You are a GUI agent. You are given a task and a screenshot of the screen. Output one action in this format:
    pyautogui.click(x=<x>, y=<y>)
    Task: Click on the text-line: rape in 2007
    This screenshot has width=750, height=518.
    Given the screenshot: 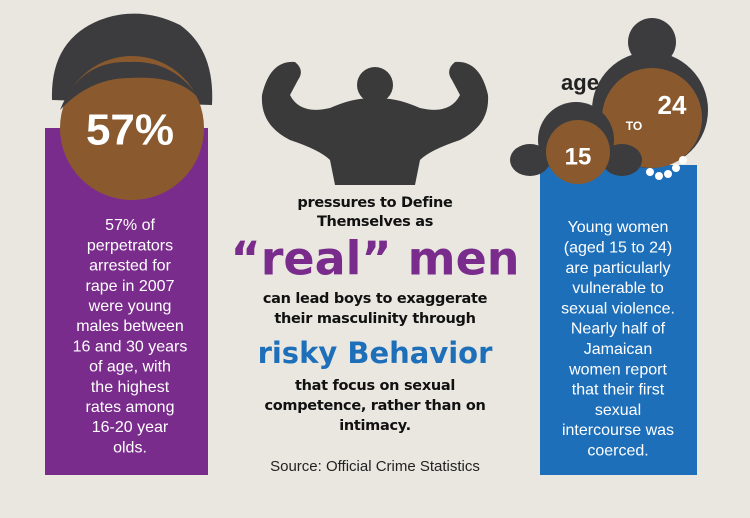 What is the action you would take?
    pyautogui.click(x=130, y=286)
    